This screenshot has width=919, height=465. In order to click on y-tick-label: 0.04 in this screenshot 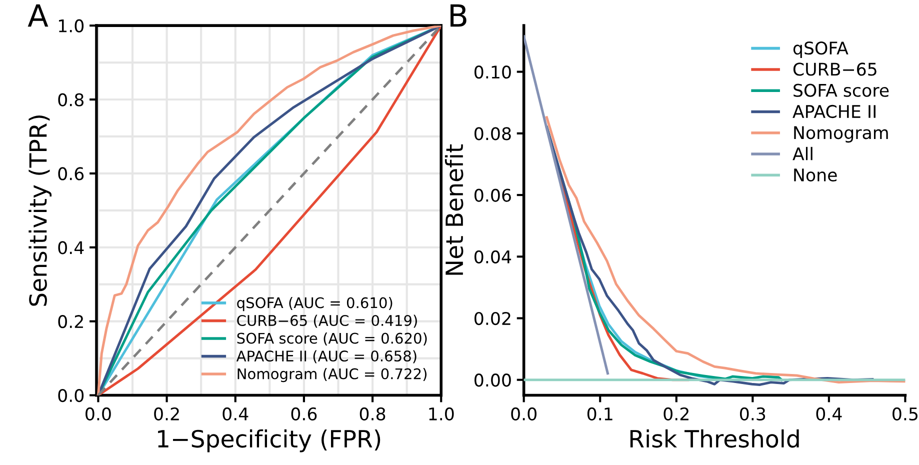, I will do `click(493, 257)`.